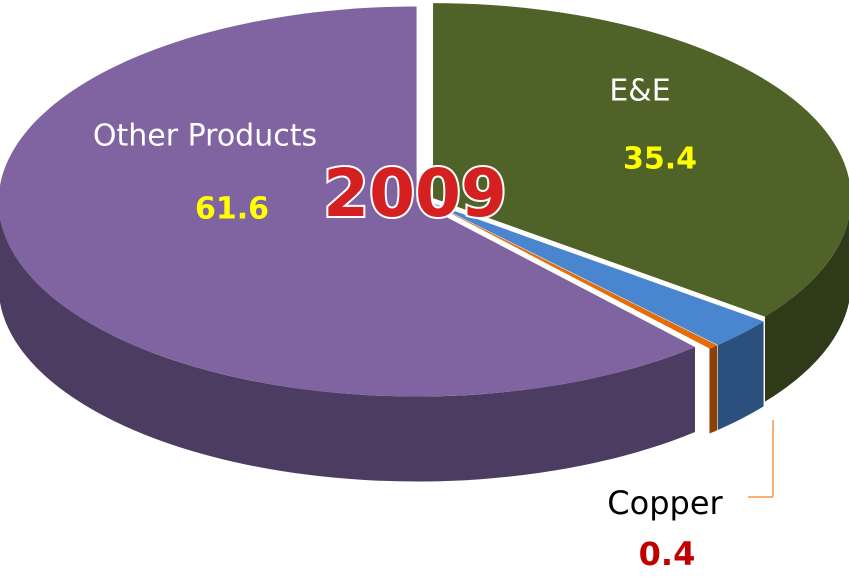 Image resolution: width=849 pixels, height=581 pixels. Describe the element at coordinates (639, 91) in the screenshot. I see `slice-label: E&E` at that location.